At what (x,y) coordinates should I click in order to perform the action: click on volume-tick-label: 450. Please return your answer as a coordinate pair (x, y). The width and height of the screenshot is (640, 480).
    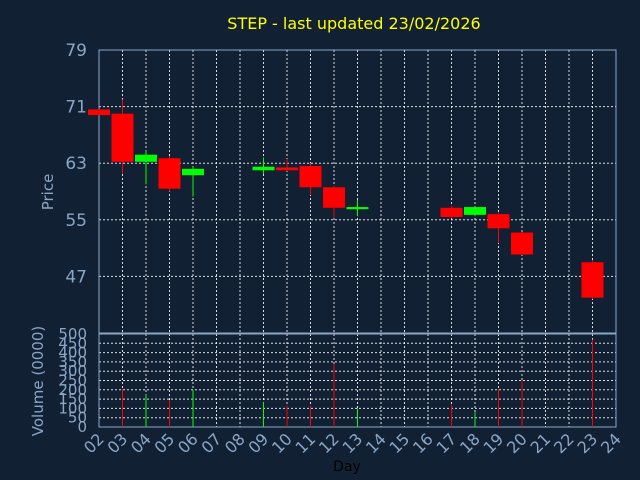
    Looking at the image, I should click on (72, 343).